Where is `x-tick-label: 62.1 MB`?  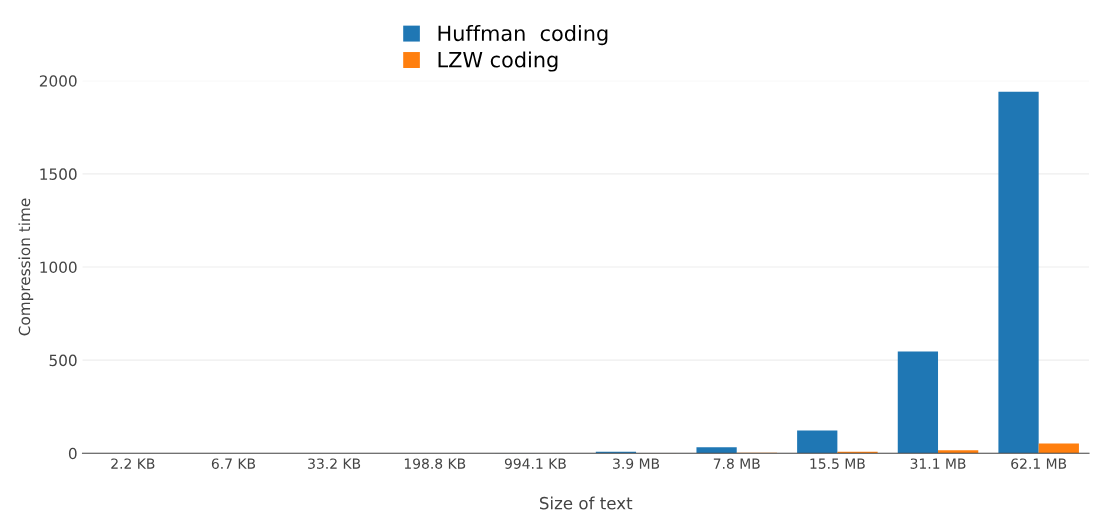 x-tick-label: 62.1 MB is located at coordinates (1039, 463).